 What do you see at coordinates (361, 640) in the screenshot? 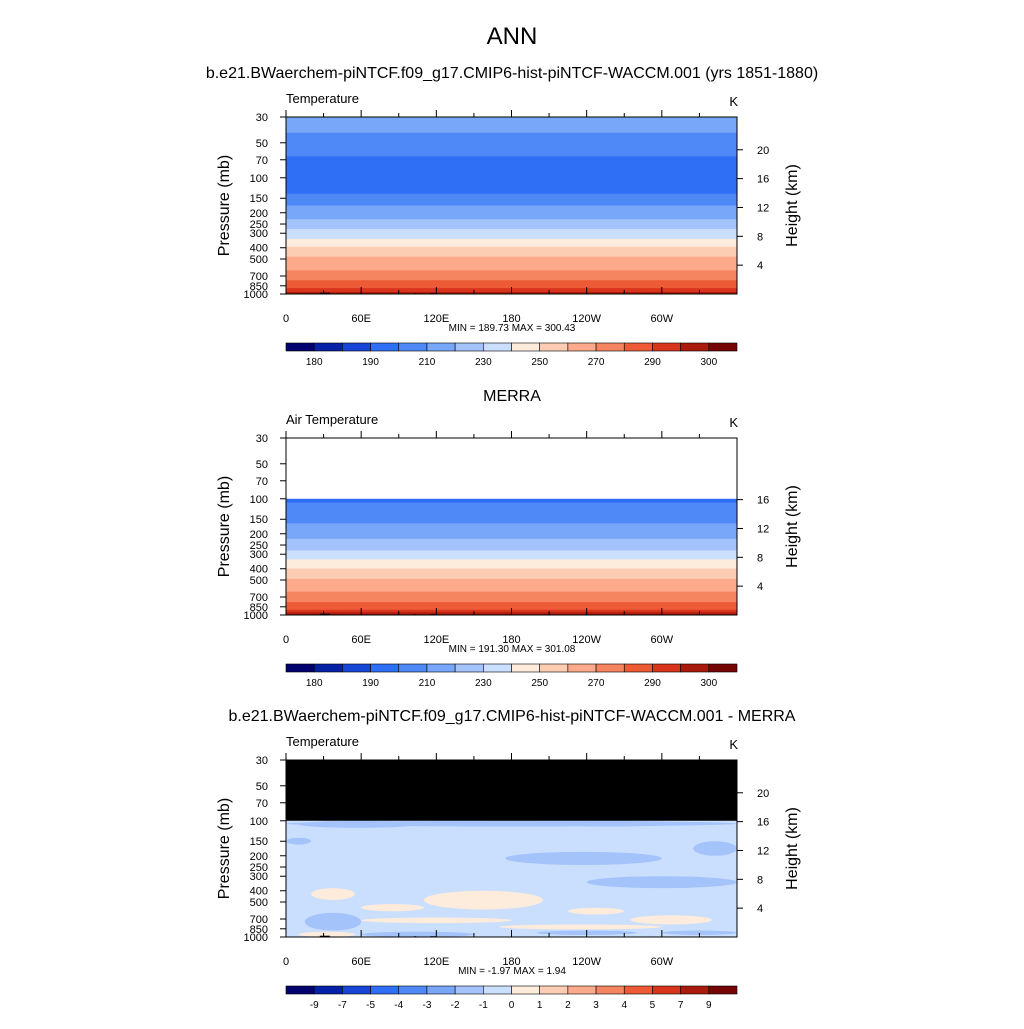
I see `x-tick-label: 60E` at bounding box center [361, 640].